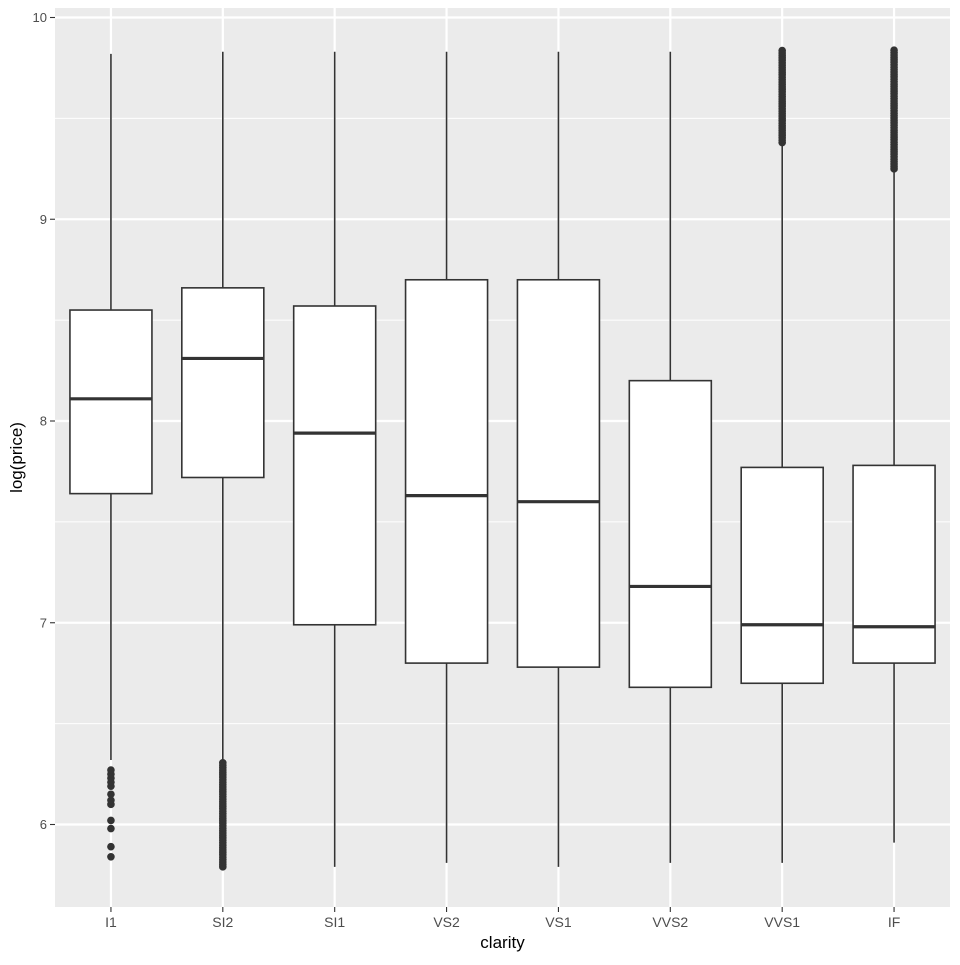 This screenshot has height=965, width=960. I want to click on x-tick-label: VVS1, so click(782, 922).